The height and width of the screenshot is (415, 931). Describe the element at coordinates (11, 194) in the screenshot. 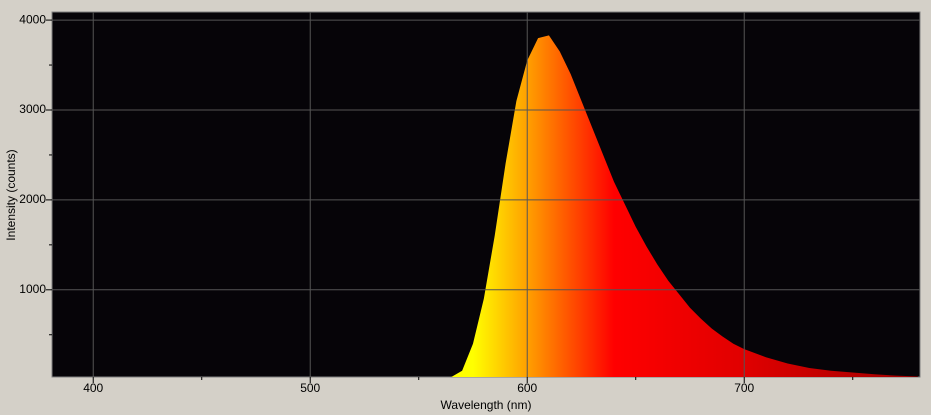

I see `y-axis-label: Intensity (counts)` at that location.